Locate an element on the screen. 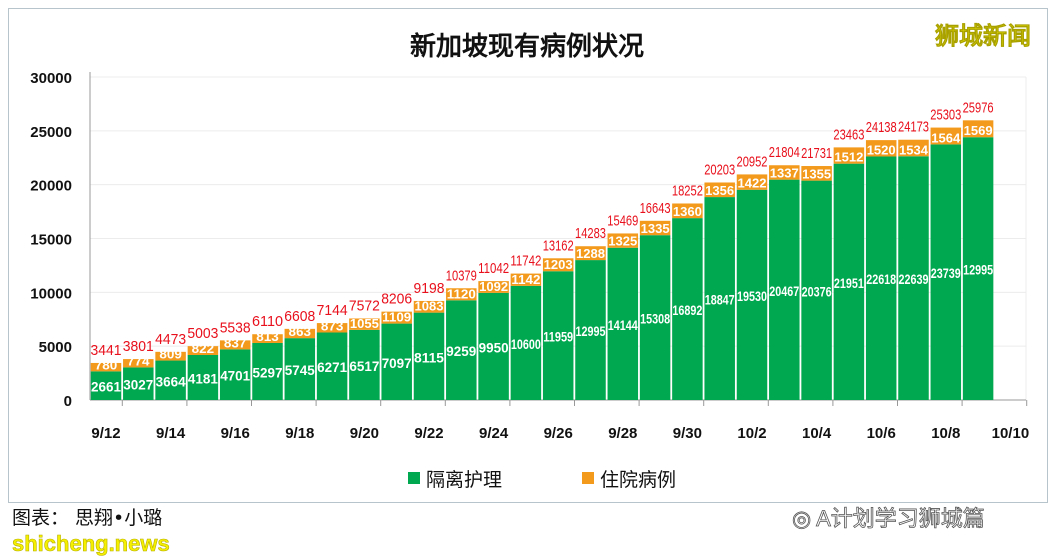 This screenshot has height=560, width=1054. hospital-label: 1360 is located at coordinates (687, 211).